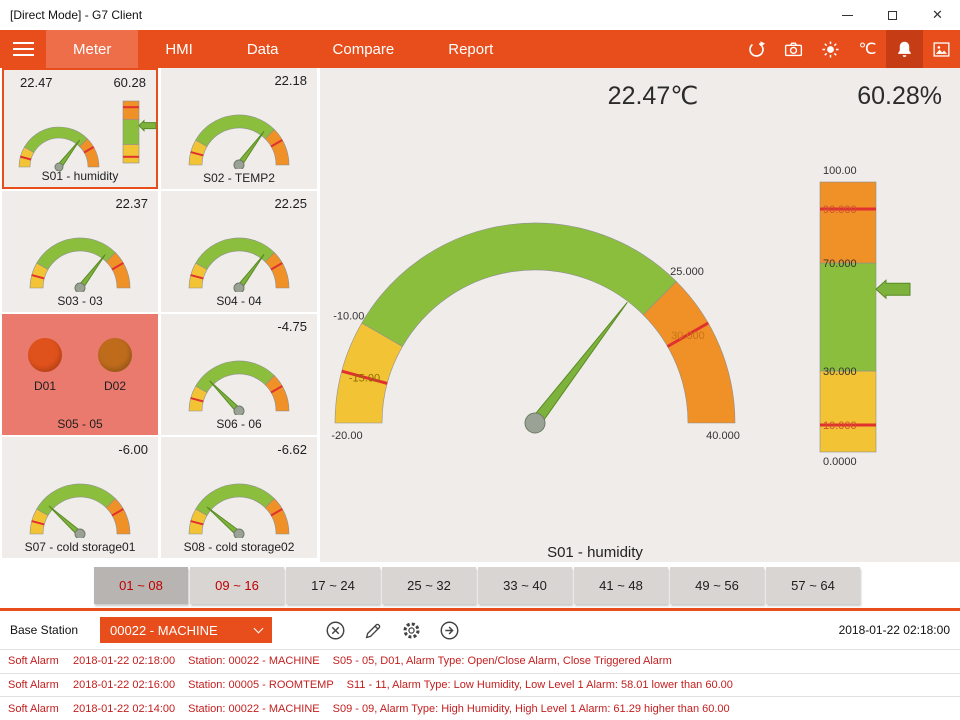 The height and width of the screenshot is (720, 960). What do you see at coordinates (717, 585) in the screenshot?
I see `range-tab-49-56: 49 ~ 56` at bounding box center [717, 585].